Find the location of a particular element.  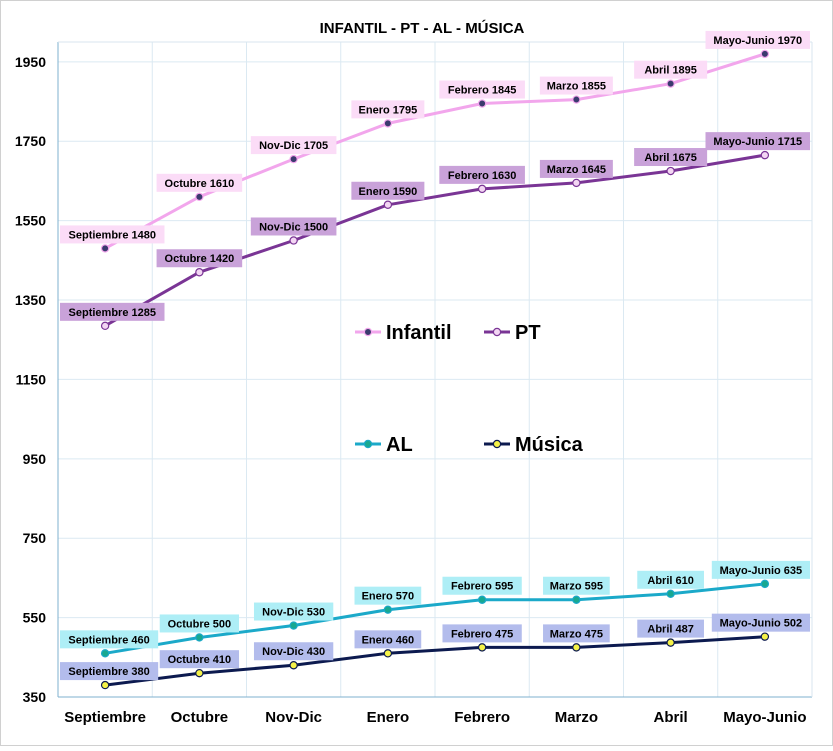

series-line-musica is located at coordinates (435, 661).